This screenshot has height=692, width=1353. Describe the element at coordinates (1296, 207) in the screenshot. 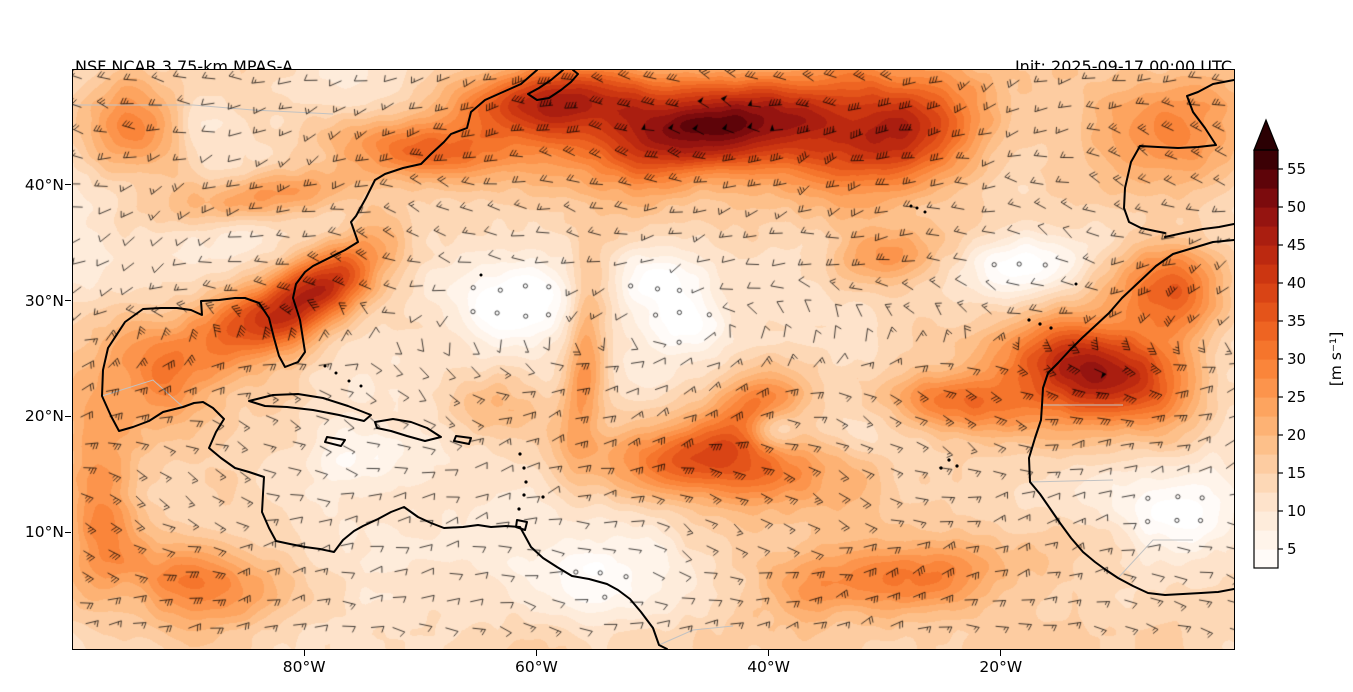

I see `colorbar-tick-label: 50` at that location.